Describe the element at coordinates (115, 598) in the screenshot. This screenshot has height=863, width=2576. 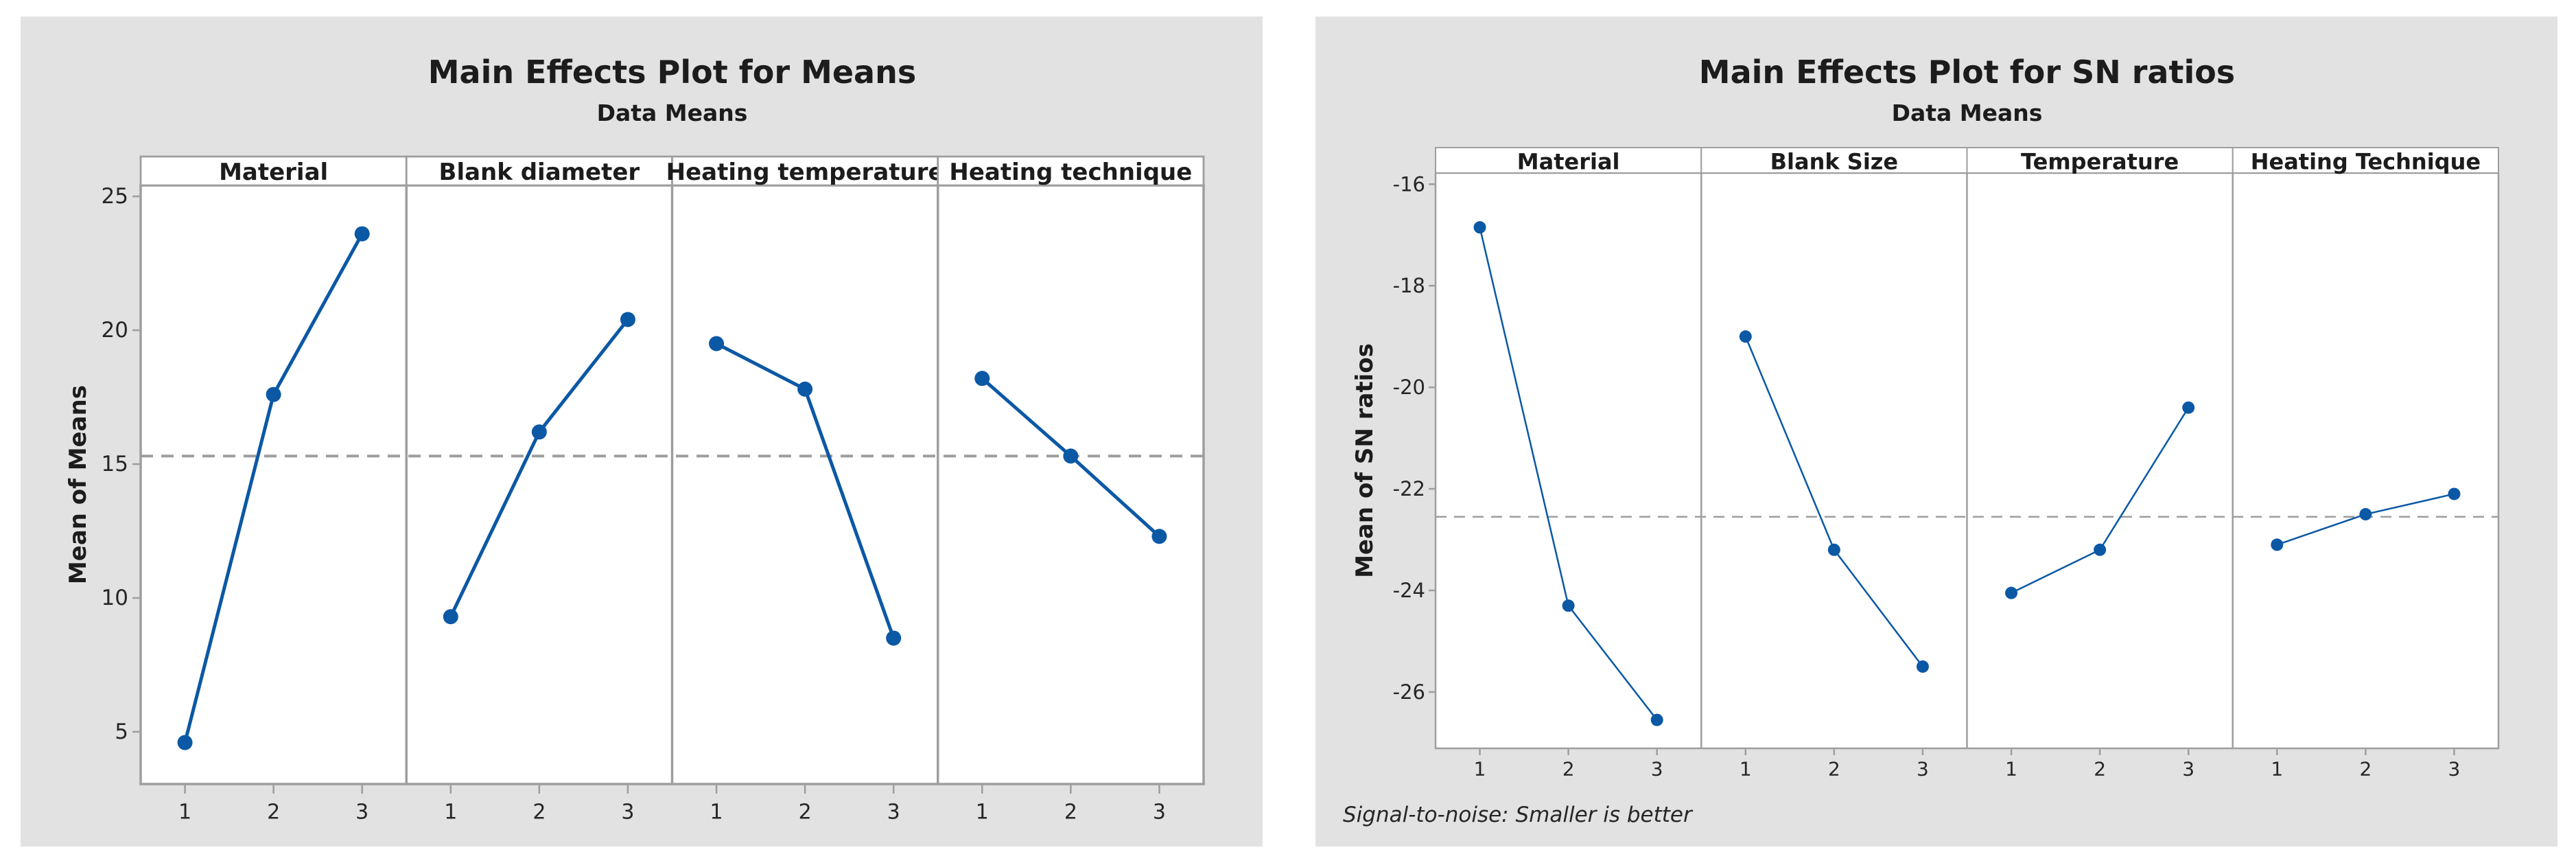
I see `y-tick-label: 10` at that location.